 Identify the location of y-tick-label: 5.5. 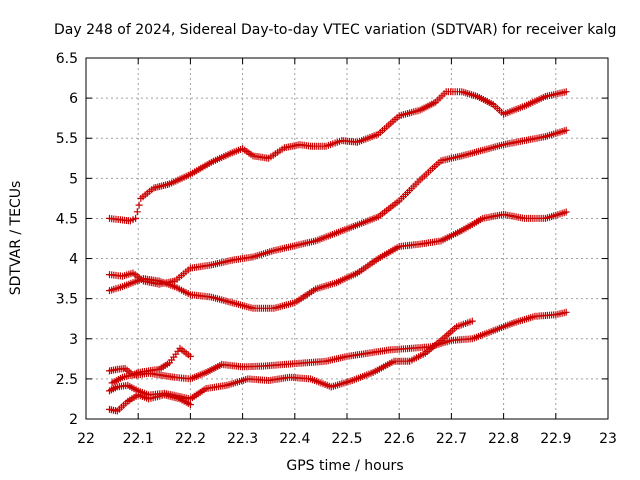
(67, 139).